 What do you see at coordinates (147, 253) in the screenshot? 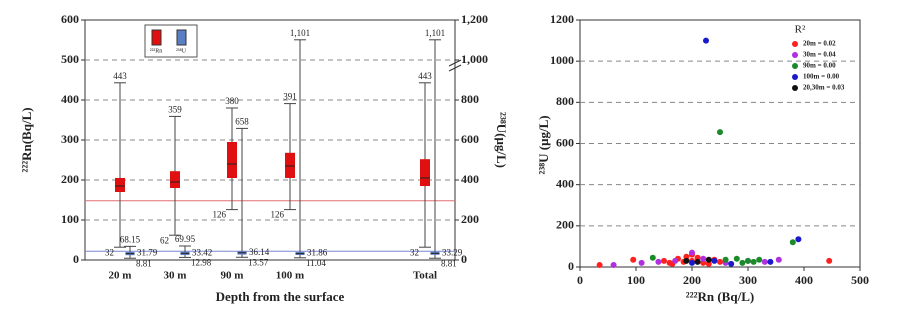
I see `median-label: 31.79` at bounding box center [147, 253].